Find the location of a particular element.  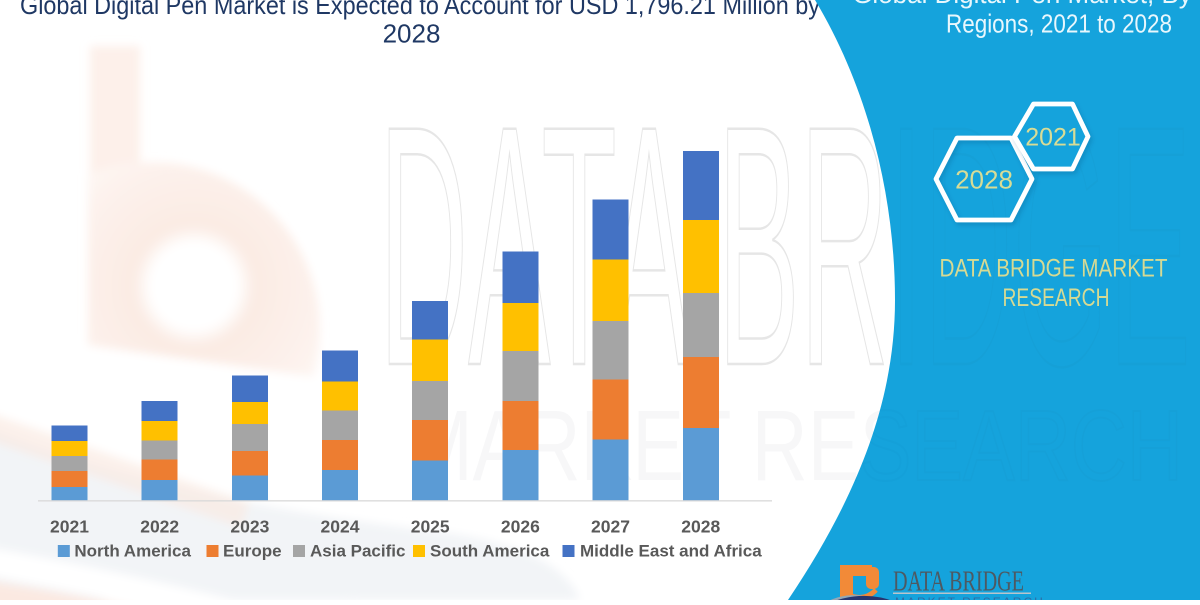

svg-text: Global Digital Pen Market, By is located at coordinates (1022, 4).